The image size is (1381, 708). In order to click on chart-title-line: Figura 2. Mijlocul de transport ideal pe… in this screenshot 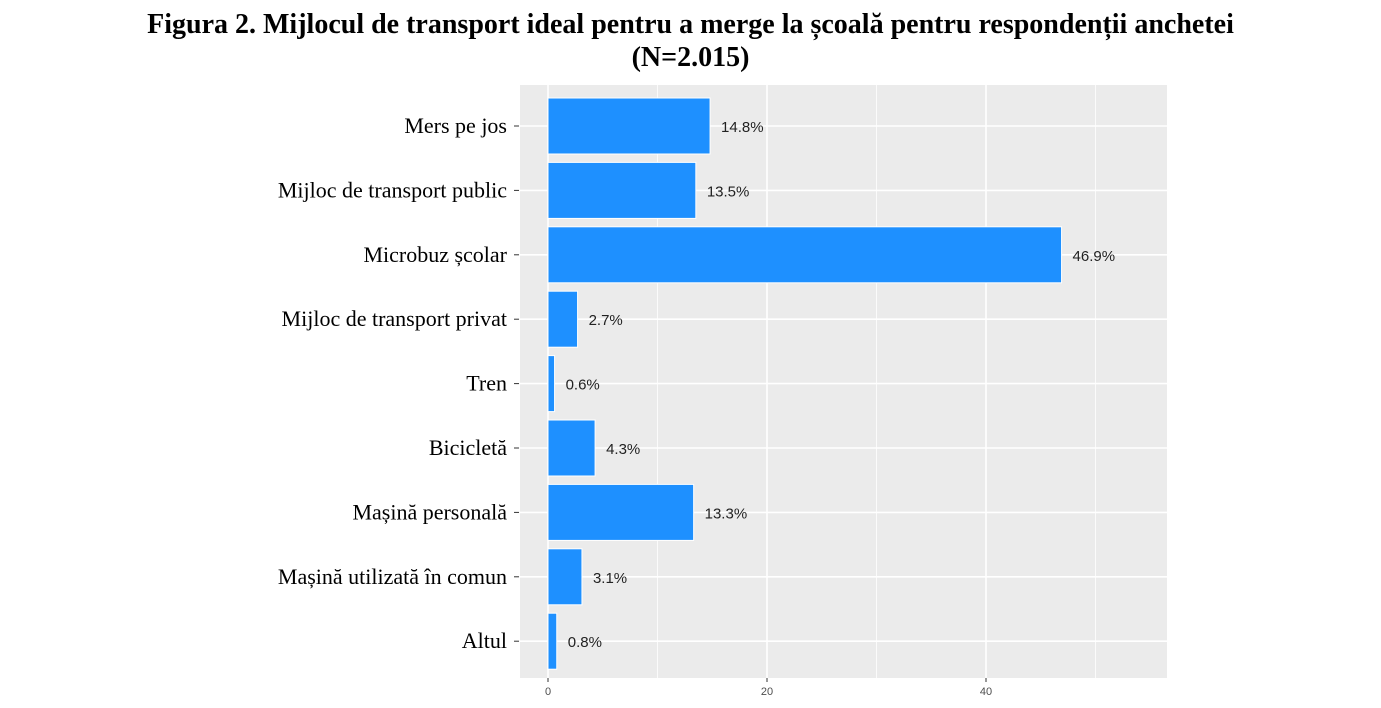, I will do `click(690, 24)`.